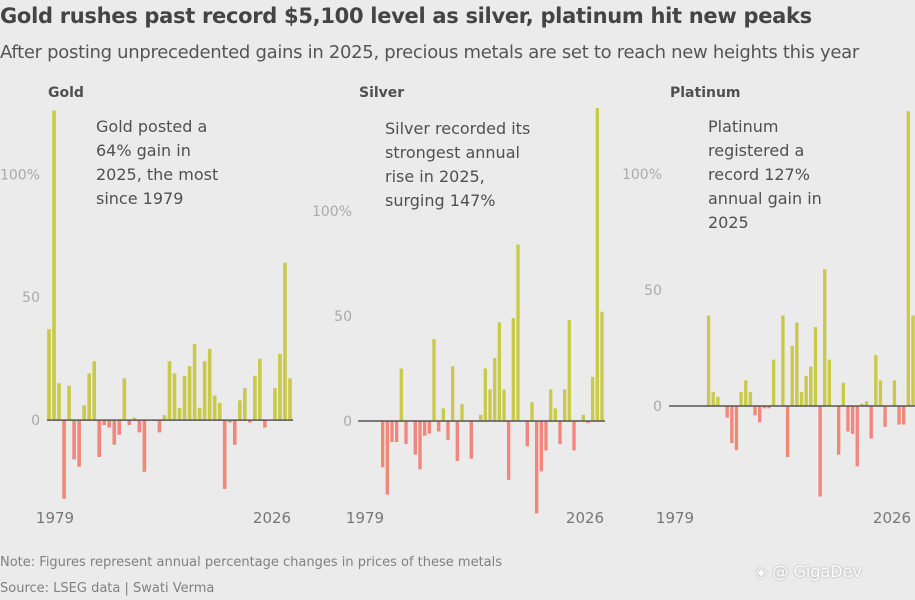 The width and height of the screenshot is (915, 600). What do you see at coordinates (139, 198) in the screenshot?
I see `annotation-line: since 1979` at bounding box center [139, 198].